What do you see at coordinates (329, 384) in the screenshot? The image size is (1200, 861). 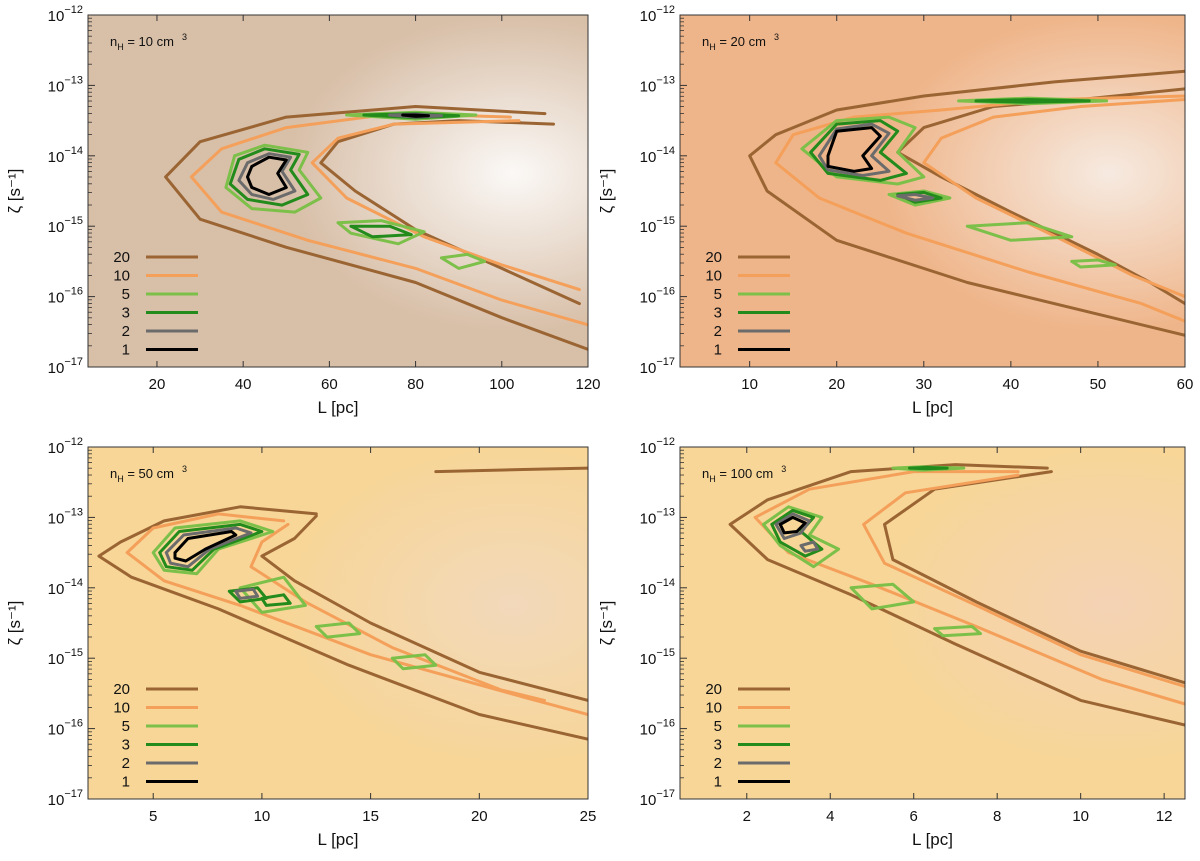 I see `x-tick-label: 60` at bounding box center [329, 384].